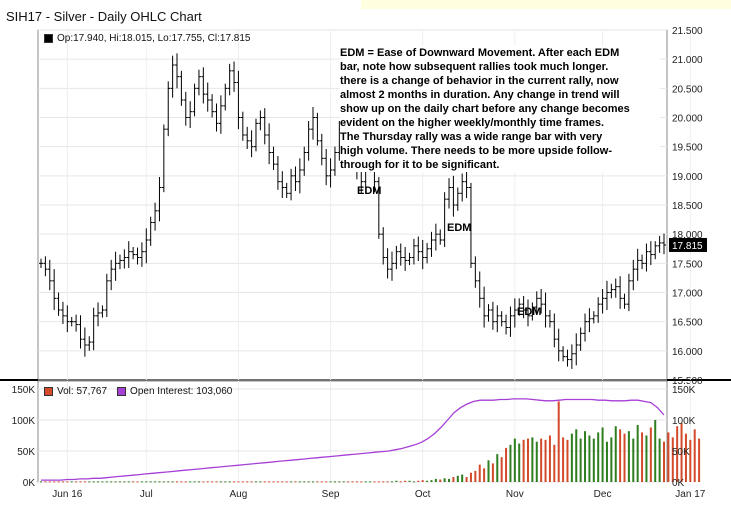 The height and width of the screenshot is (524, 731). I want to click on vol-label: Vol: 57,767, so click(82, 391).